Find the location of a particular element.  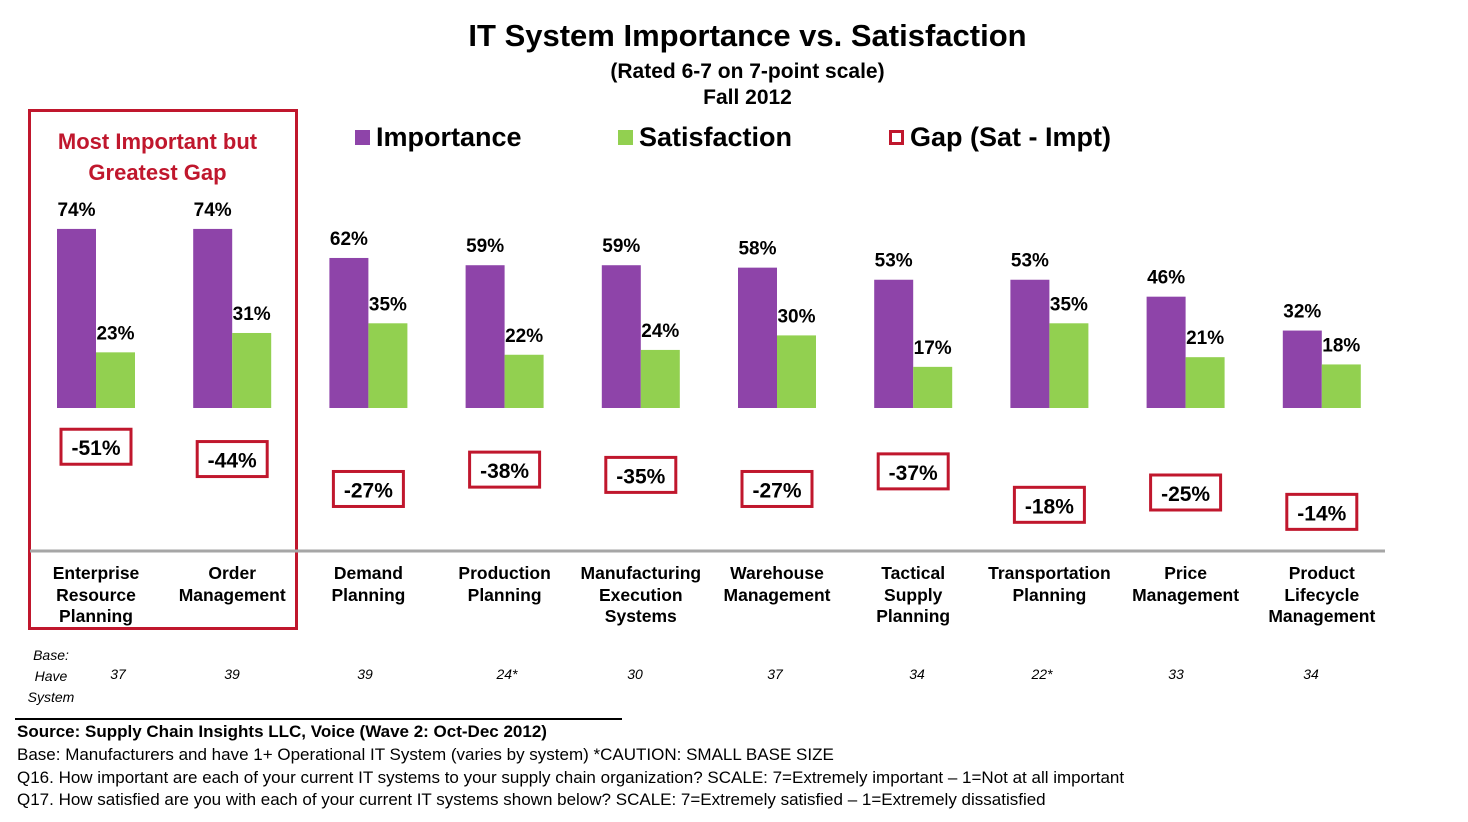

importance-bar-price-management is located at coordinates (1166, 352).